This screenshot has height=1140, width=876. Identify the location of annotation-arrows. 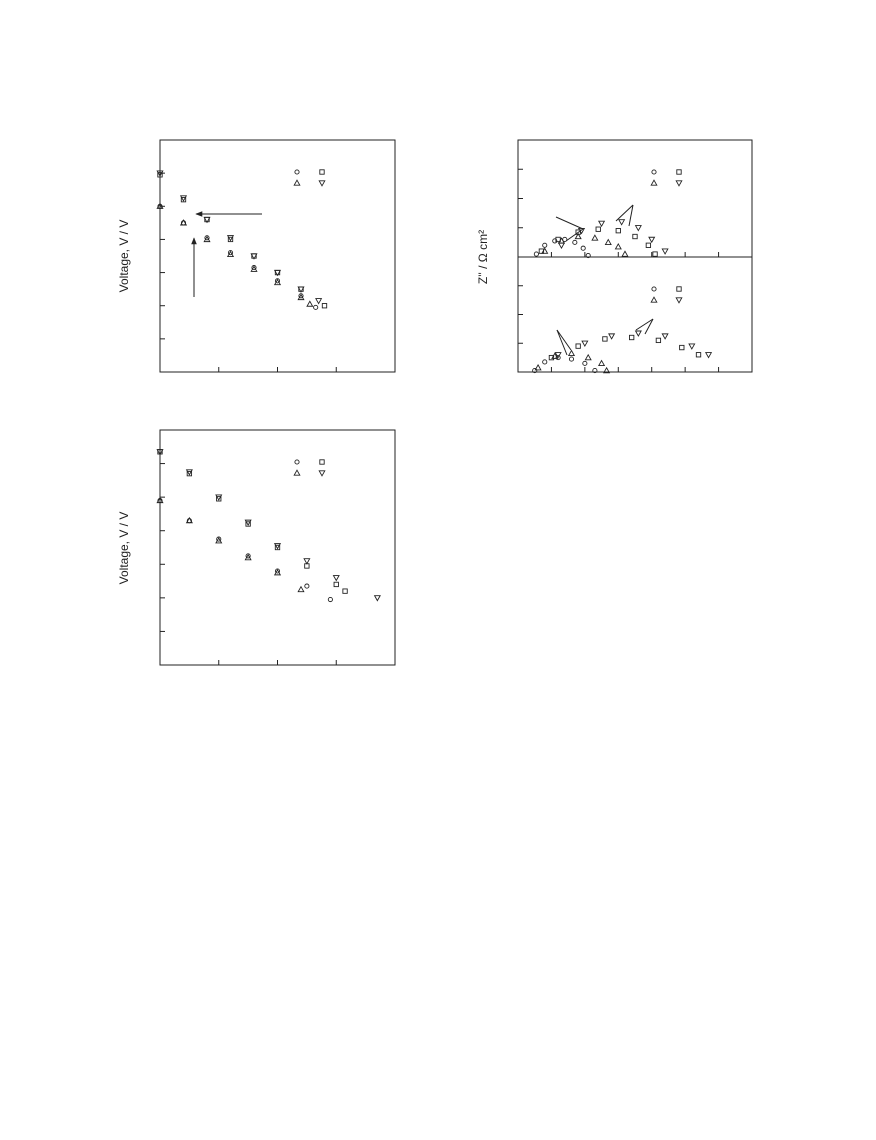
(422, 280).